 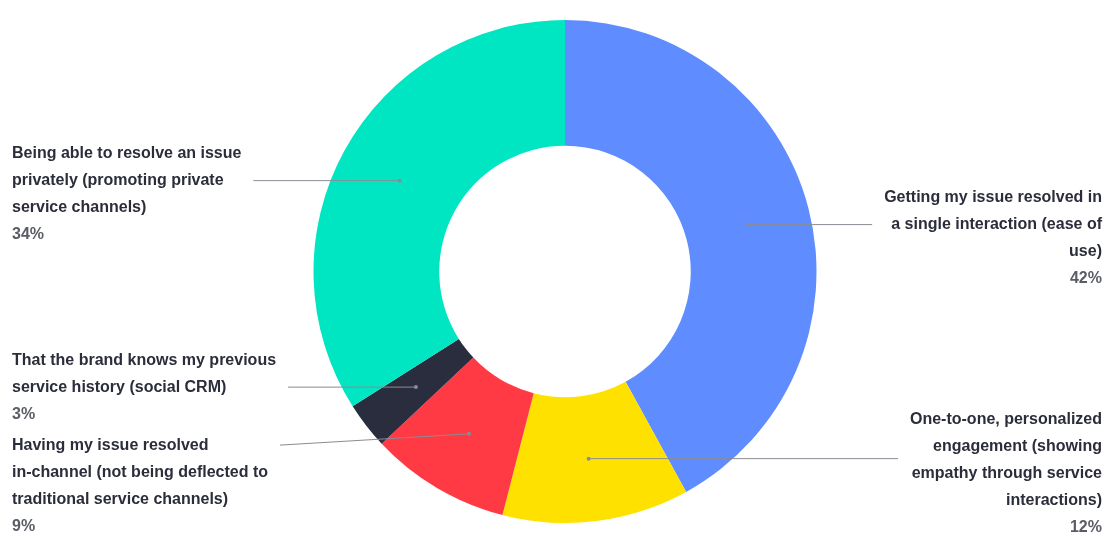 What do you see at coordinates (144, 372) in the screenshot?
I see `slice-label: That the brand knows my previous service history (social CRM)` at bounding box center [144, 372].